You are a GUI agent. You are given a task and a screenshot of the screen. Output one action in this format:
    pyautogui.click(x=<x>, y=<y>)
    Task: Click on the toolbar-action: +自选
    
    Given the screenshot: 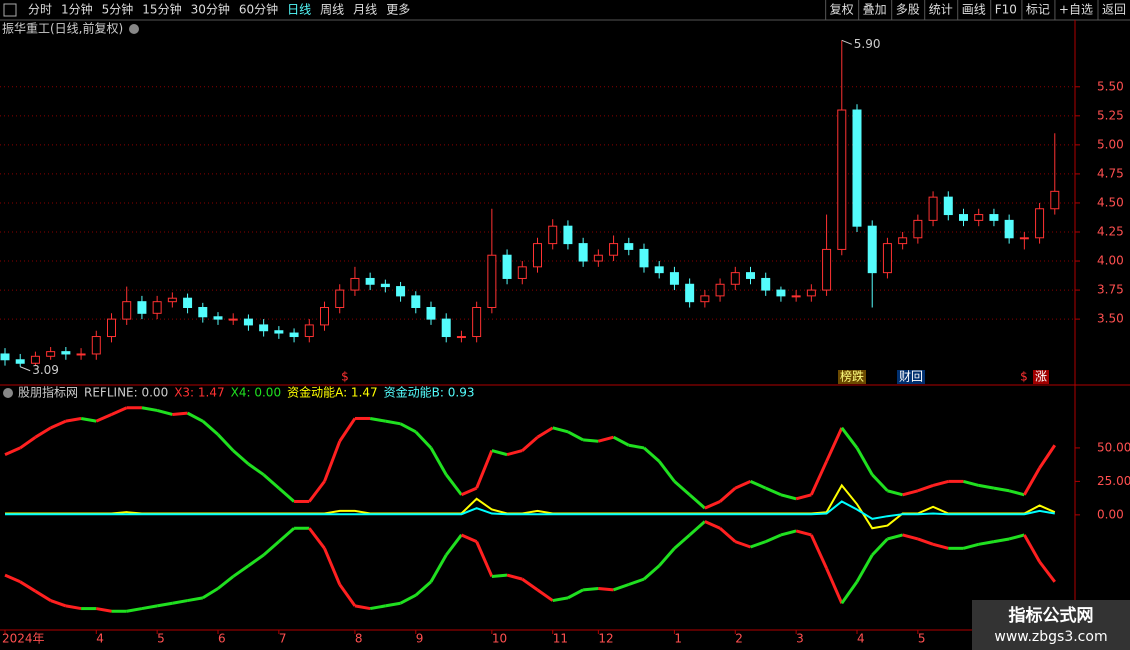 What is the action you would take?
    pyautogui.click(x=1076, y=10)
    